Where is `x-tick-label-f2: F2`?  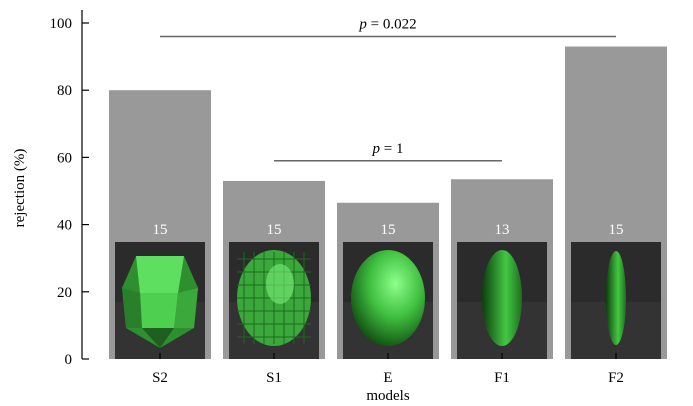
x-tick-label-f2: F2 is located at coordinates (616, 378).